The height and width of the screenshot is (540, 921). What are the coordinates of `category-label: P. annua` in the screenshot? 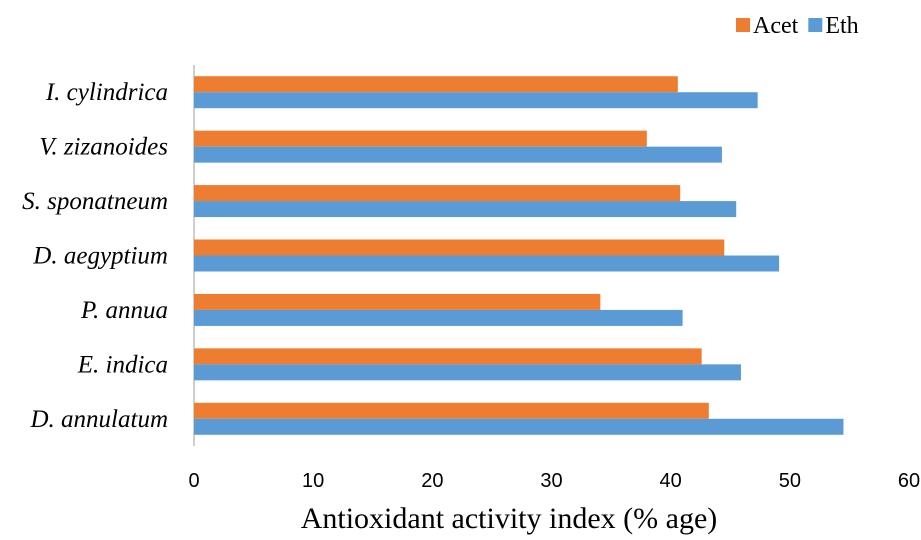 It's located at (124, 310).